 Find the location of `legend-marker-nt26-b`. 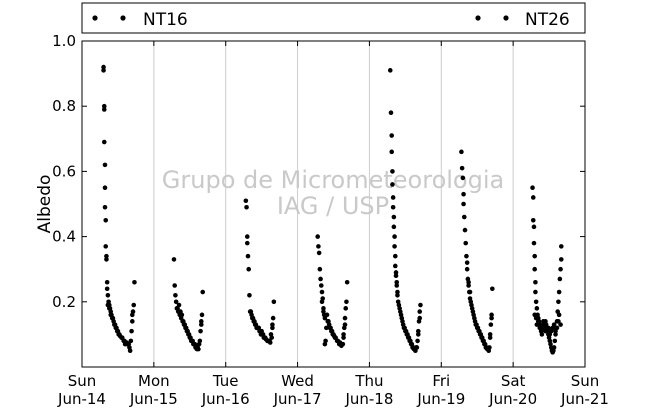

legend-marker-nt26-b is located at coordinates (506, 18).